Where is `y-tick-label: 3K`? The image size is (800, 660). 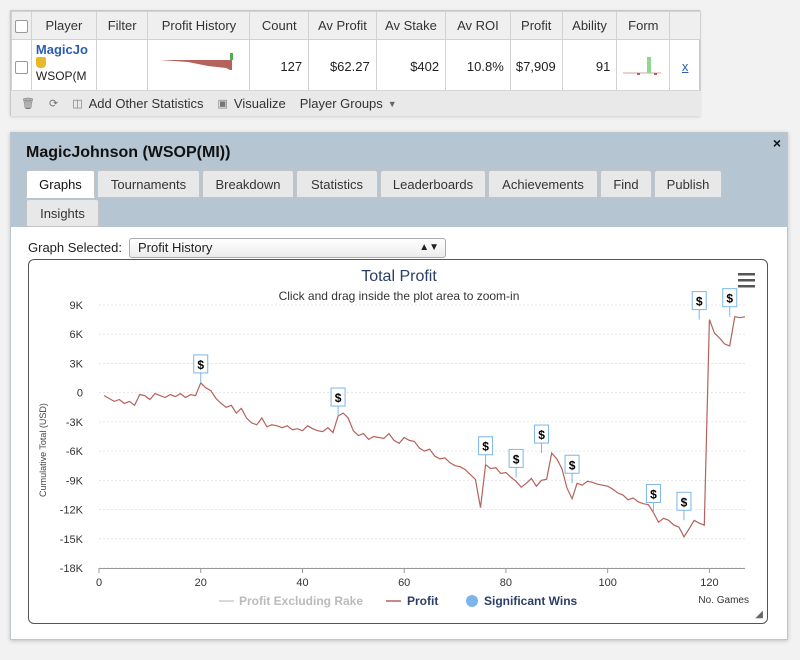
y-tick-label: 3K is located at coordinates (77, 364).